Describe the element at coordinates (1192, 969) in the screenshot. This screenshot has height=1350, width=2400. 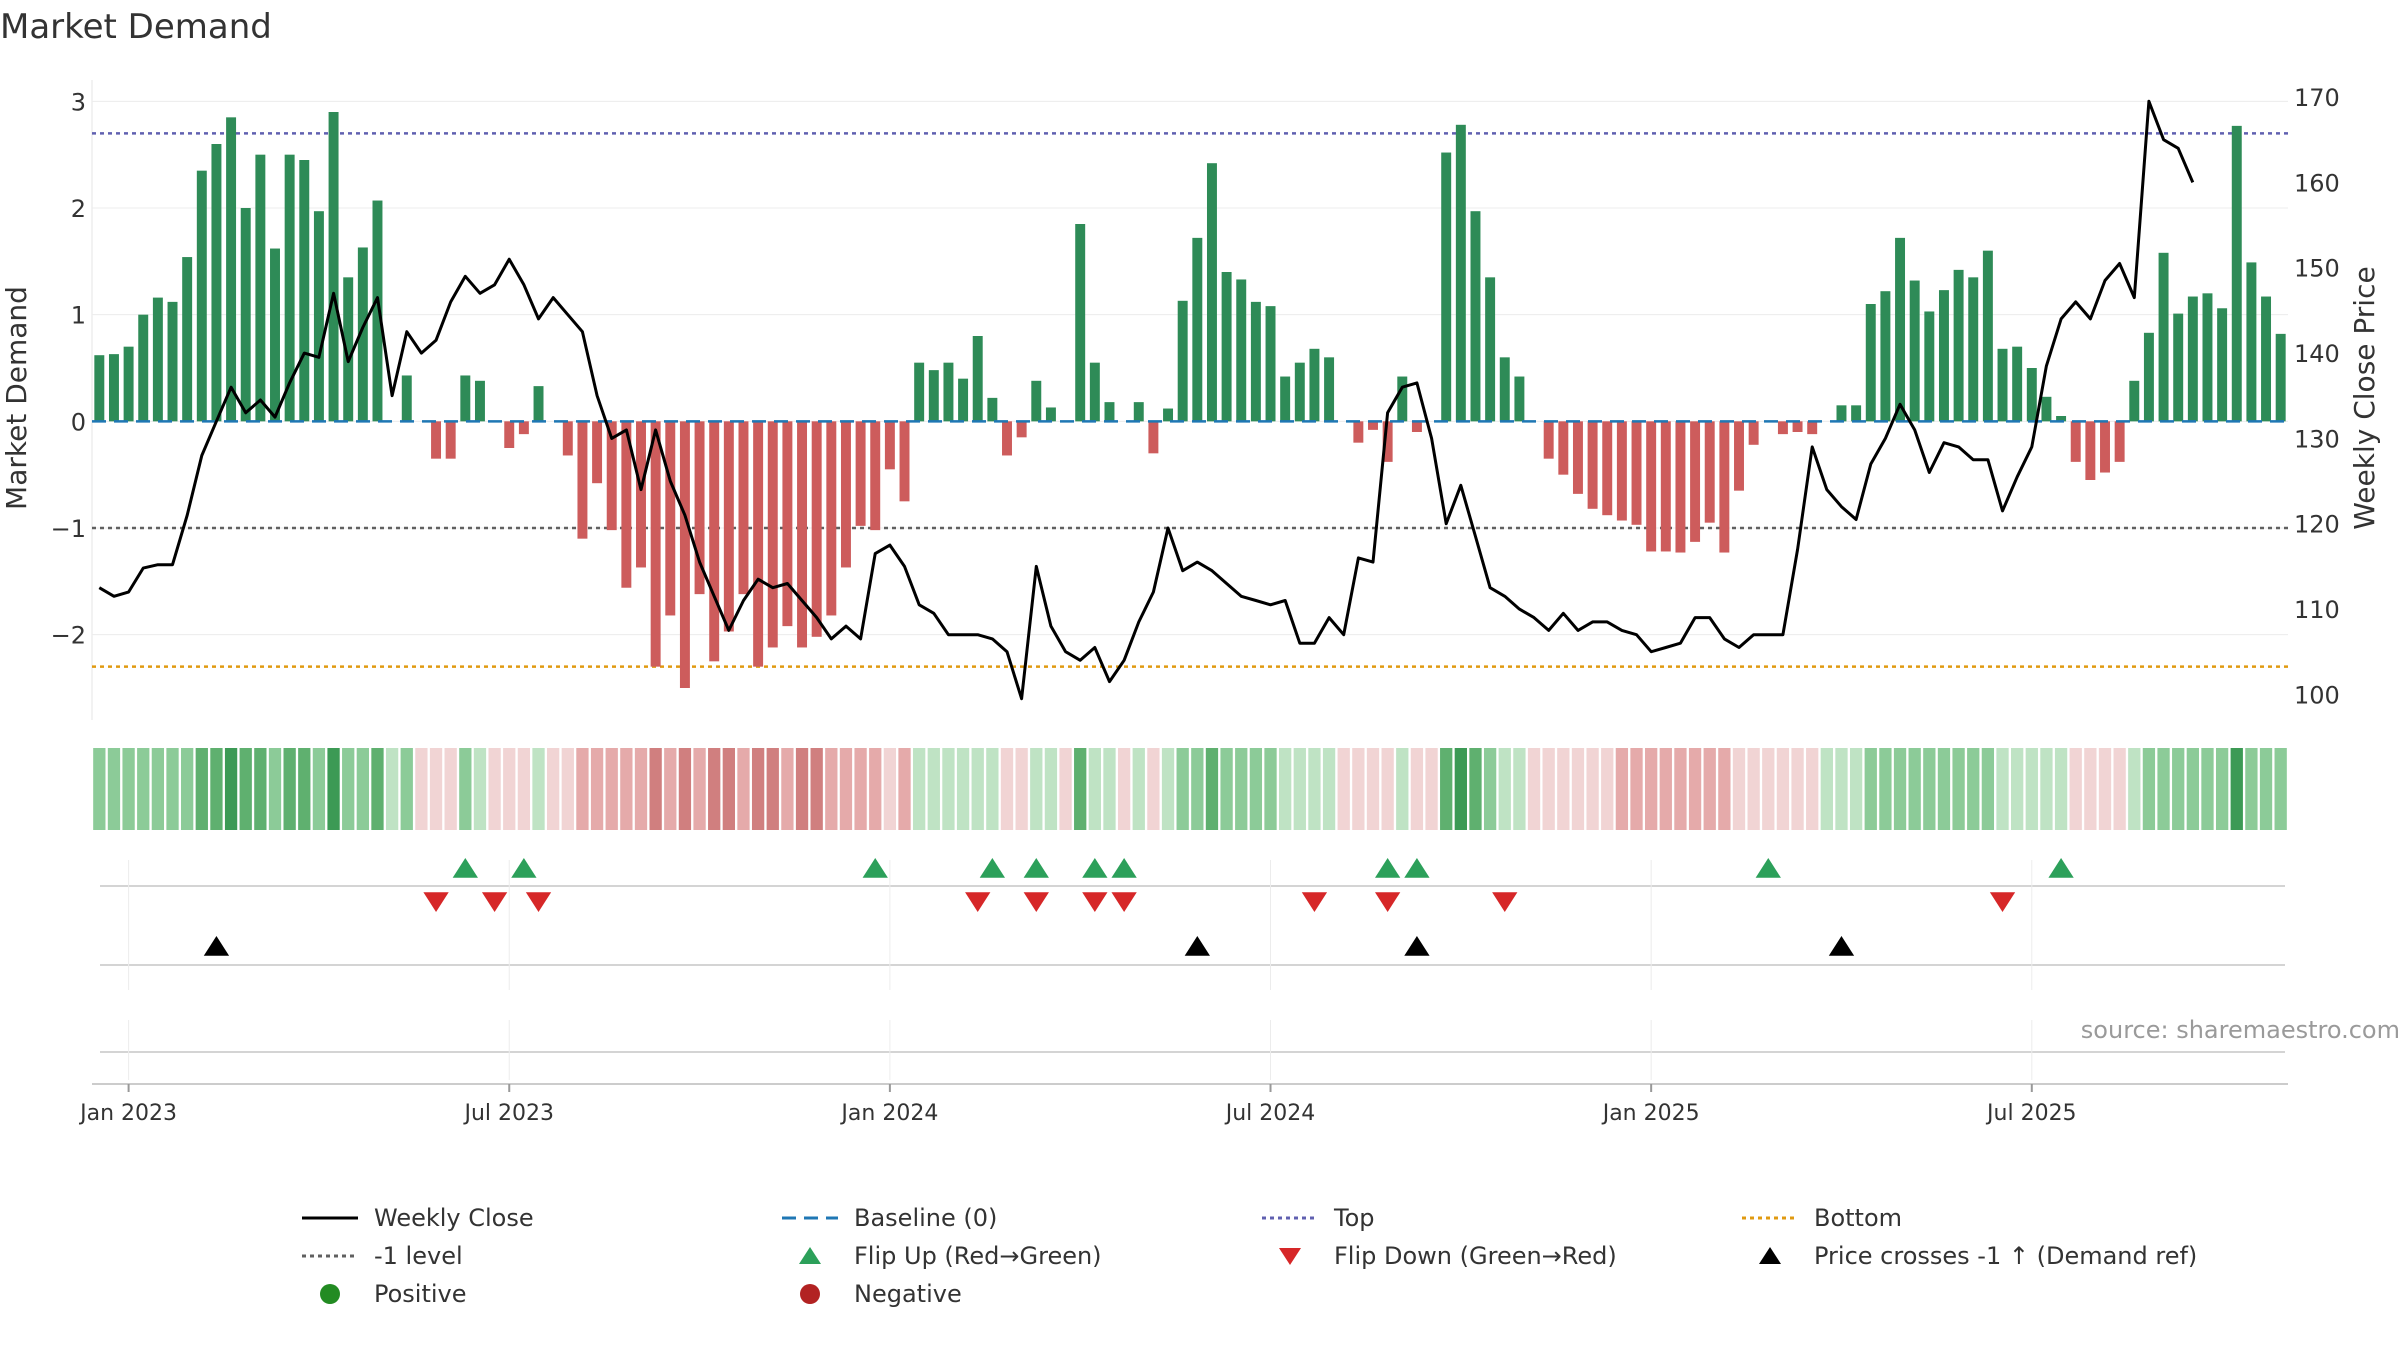
I see `event-markers` at that location.